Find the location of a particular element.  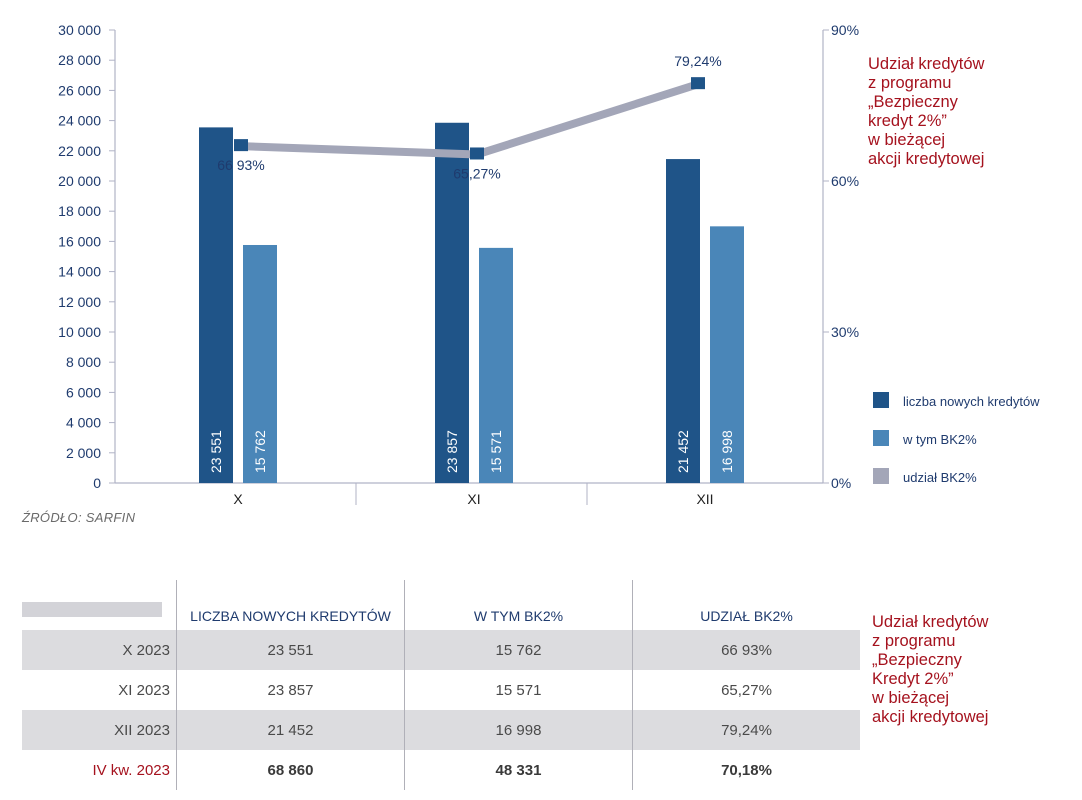

cell-udzial: 70,18% is located at coordinates (746, 770).